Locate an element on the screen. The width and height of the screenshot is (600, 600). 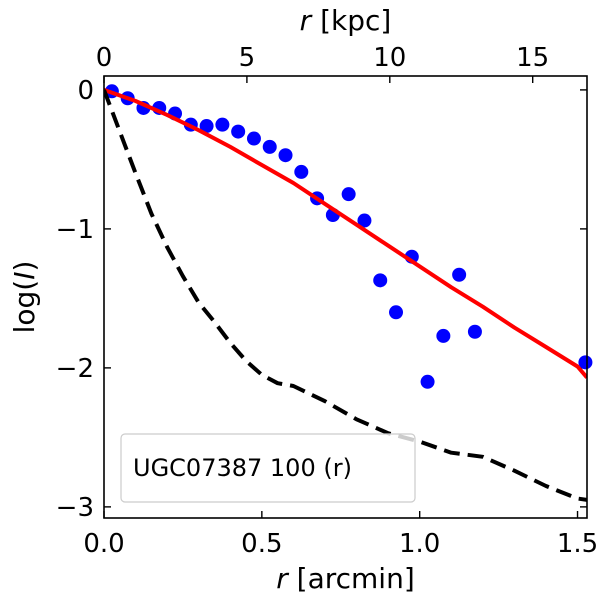
y-tick-label: −3 is located at coordinates (75, 508).